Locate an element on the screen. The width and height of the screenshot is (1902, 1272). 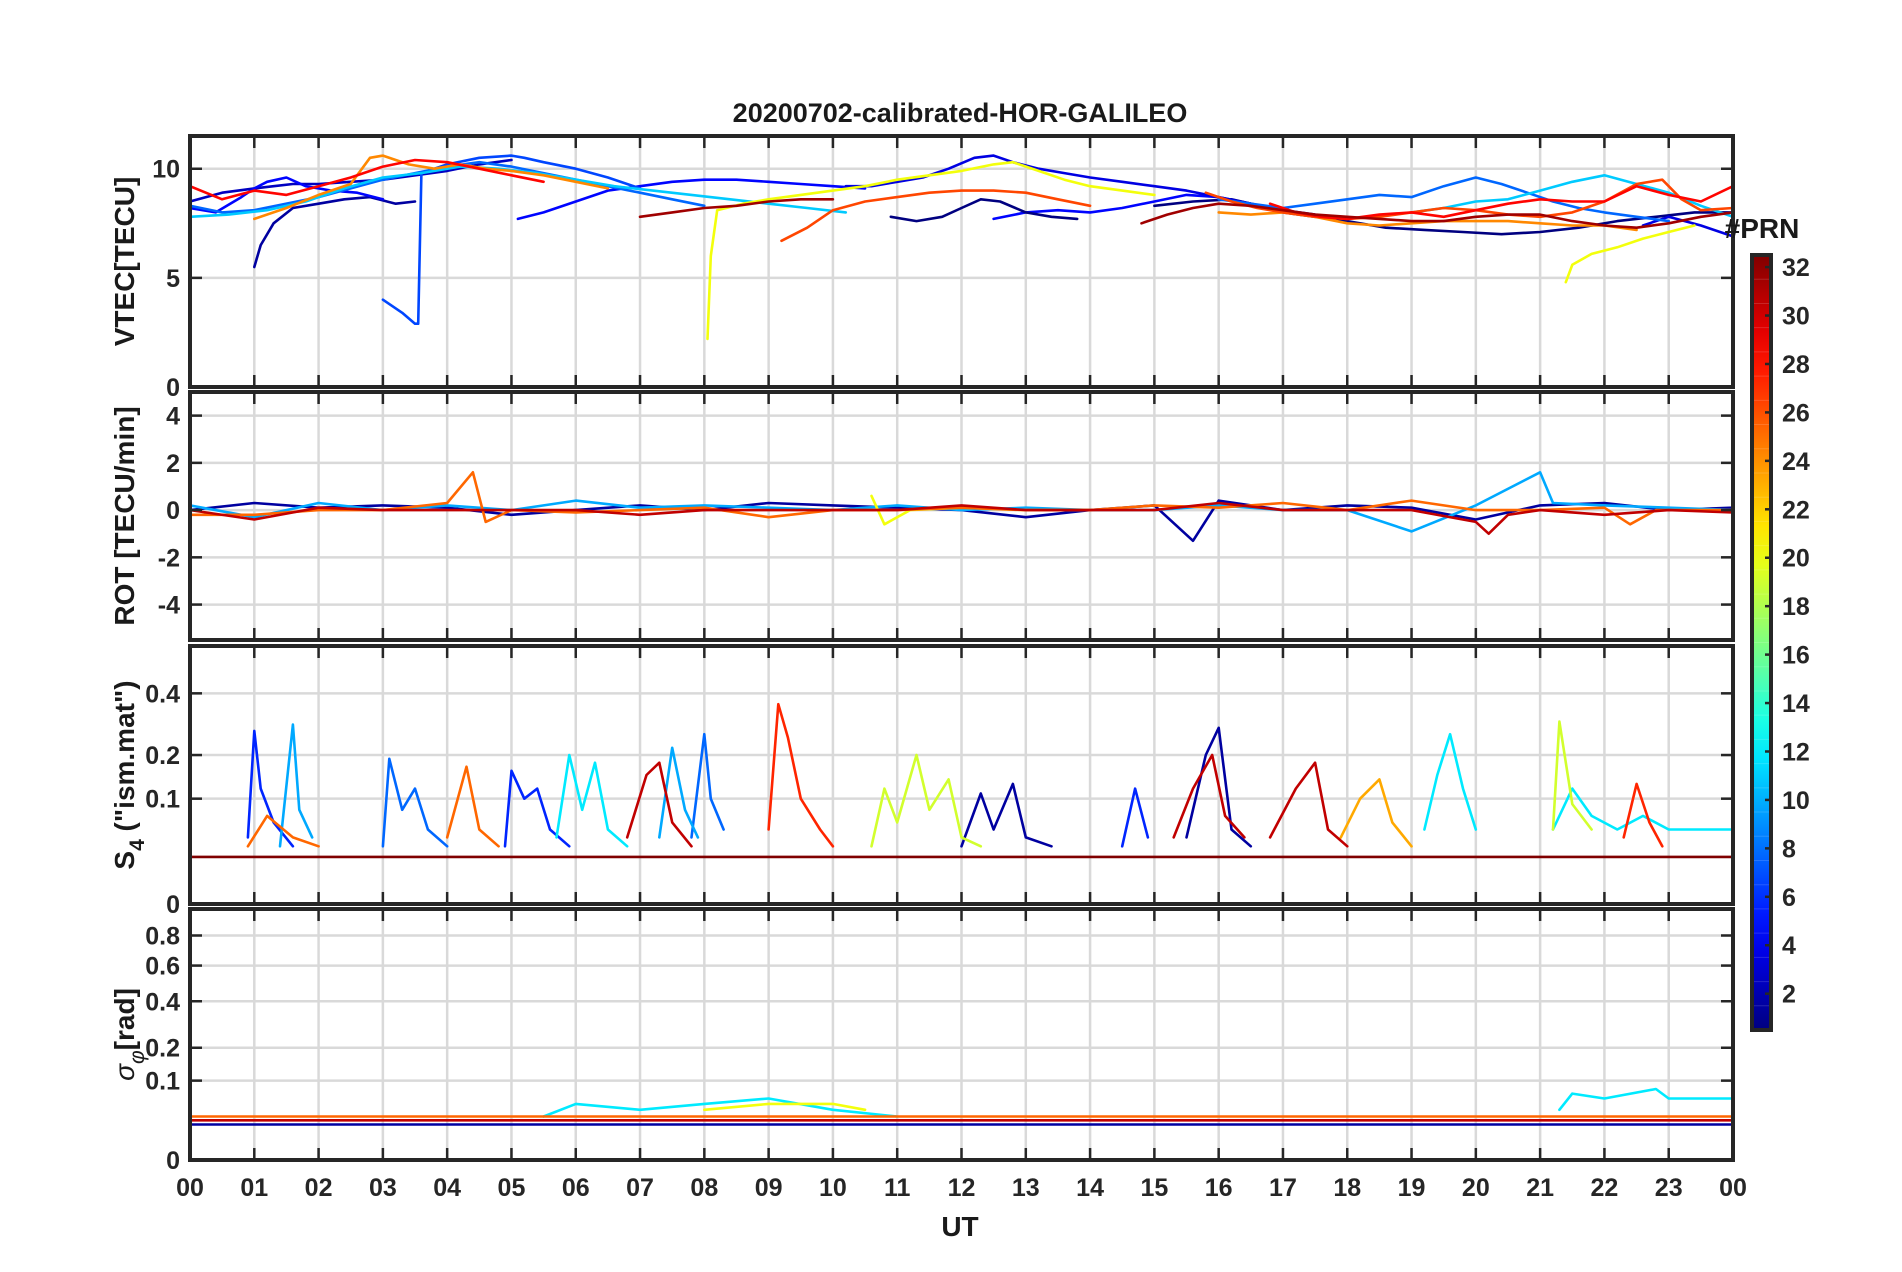
ytick-label-sigma-5: 0.8 is located at coordinates (162, 936).